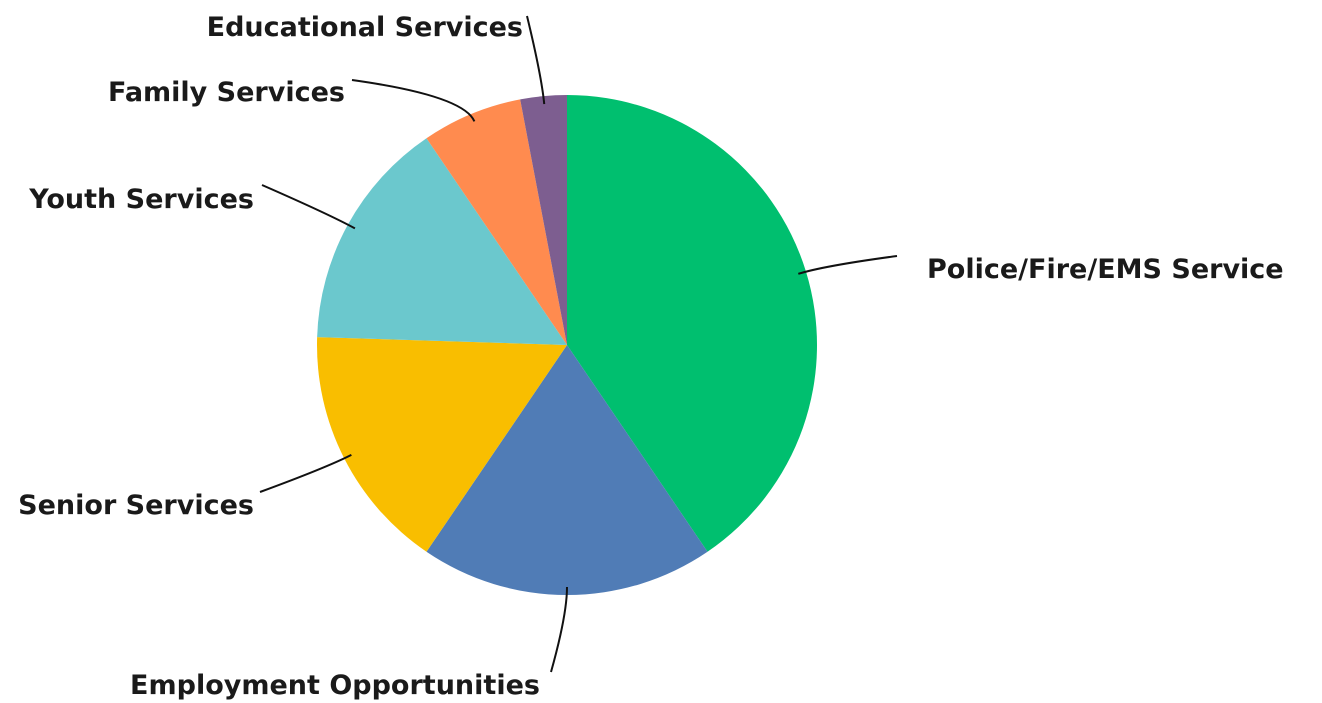 The width and height of the screenshot is (1322, 703). I want to click on leader-line-police-fire-ems-service, so click(848, 265).